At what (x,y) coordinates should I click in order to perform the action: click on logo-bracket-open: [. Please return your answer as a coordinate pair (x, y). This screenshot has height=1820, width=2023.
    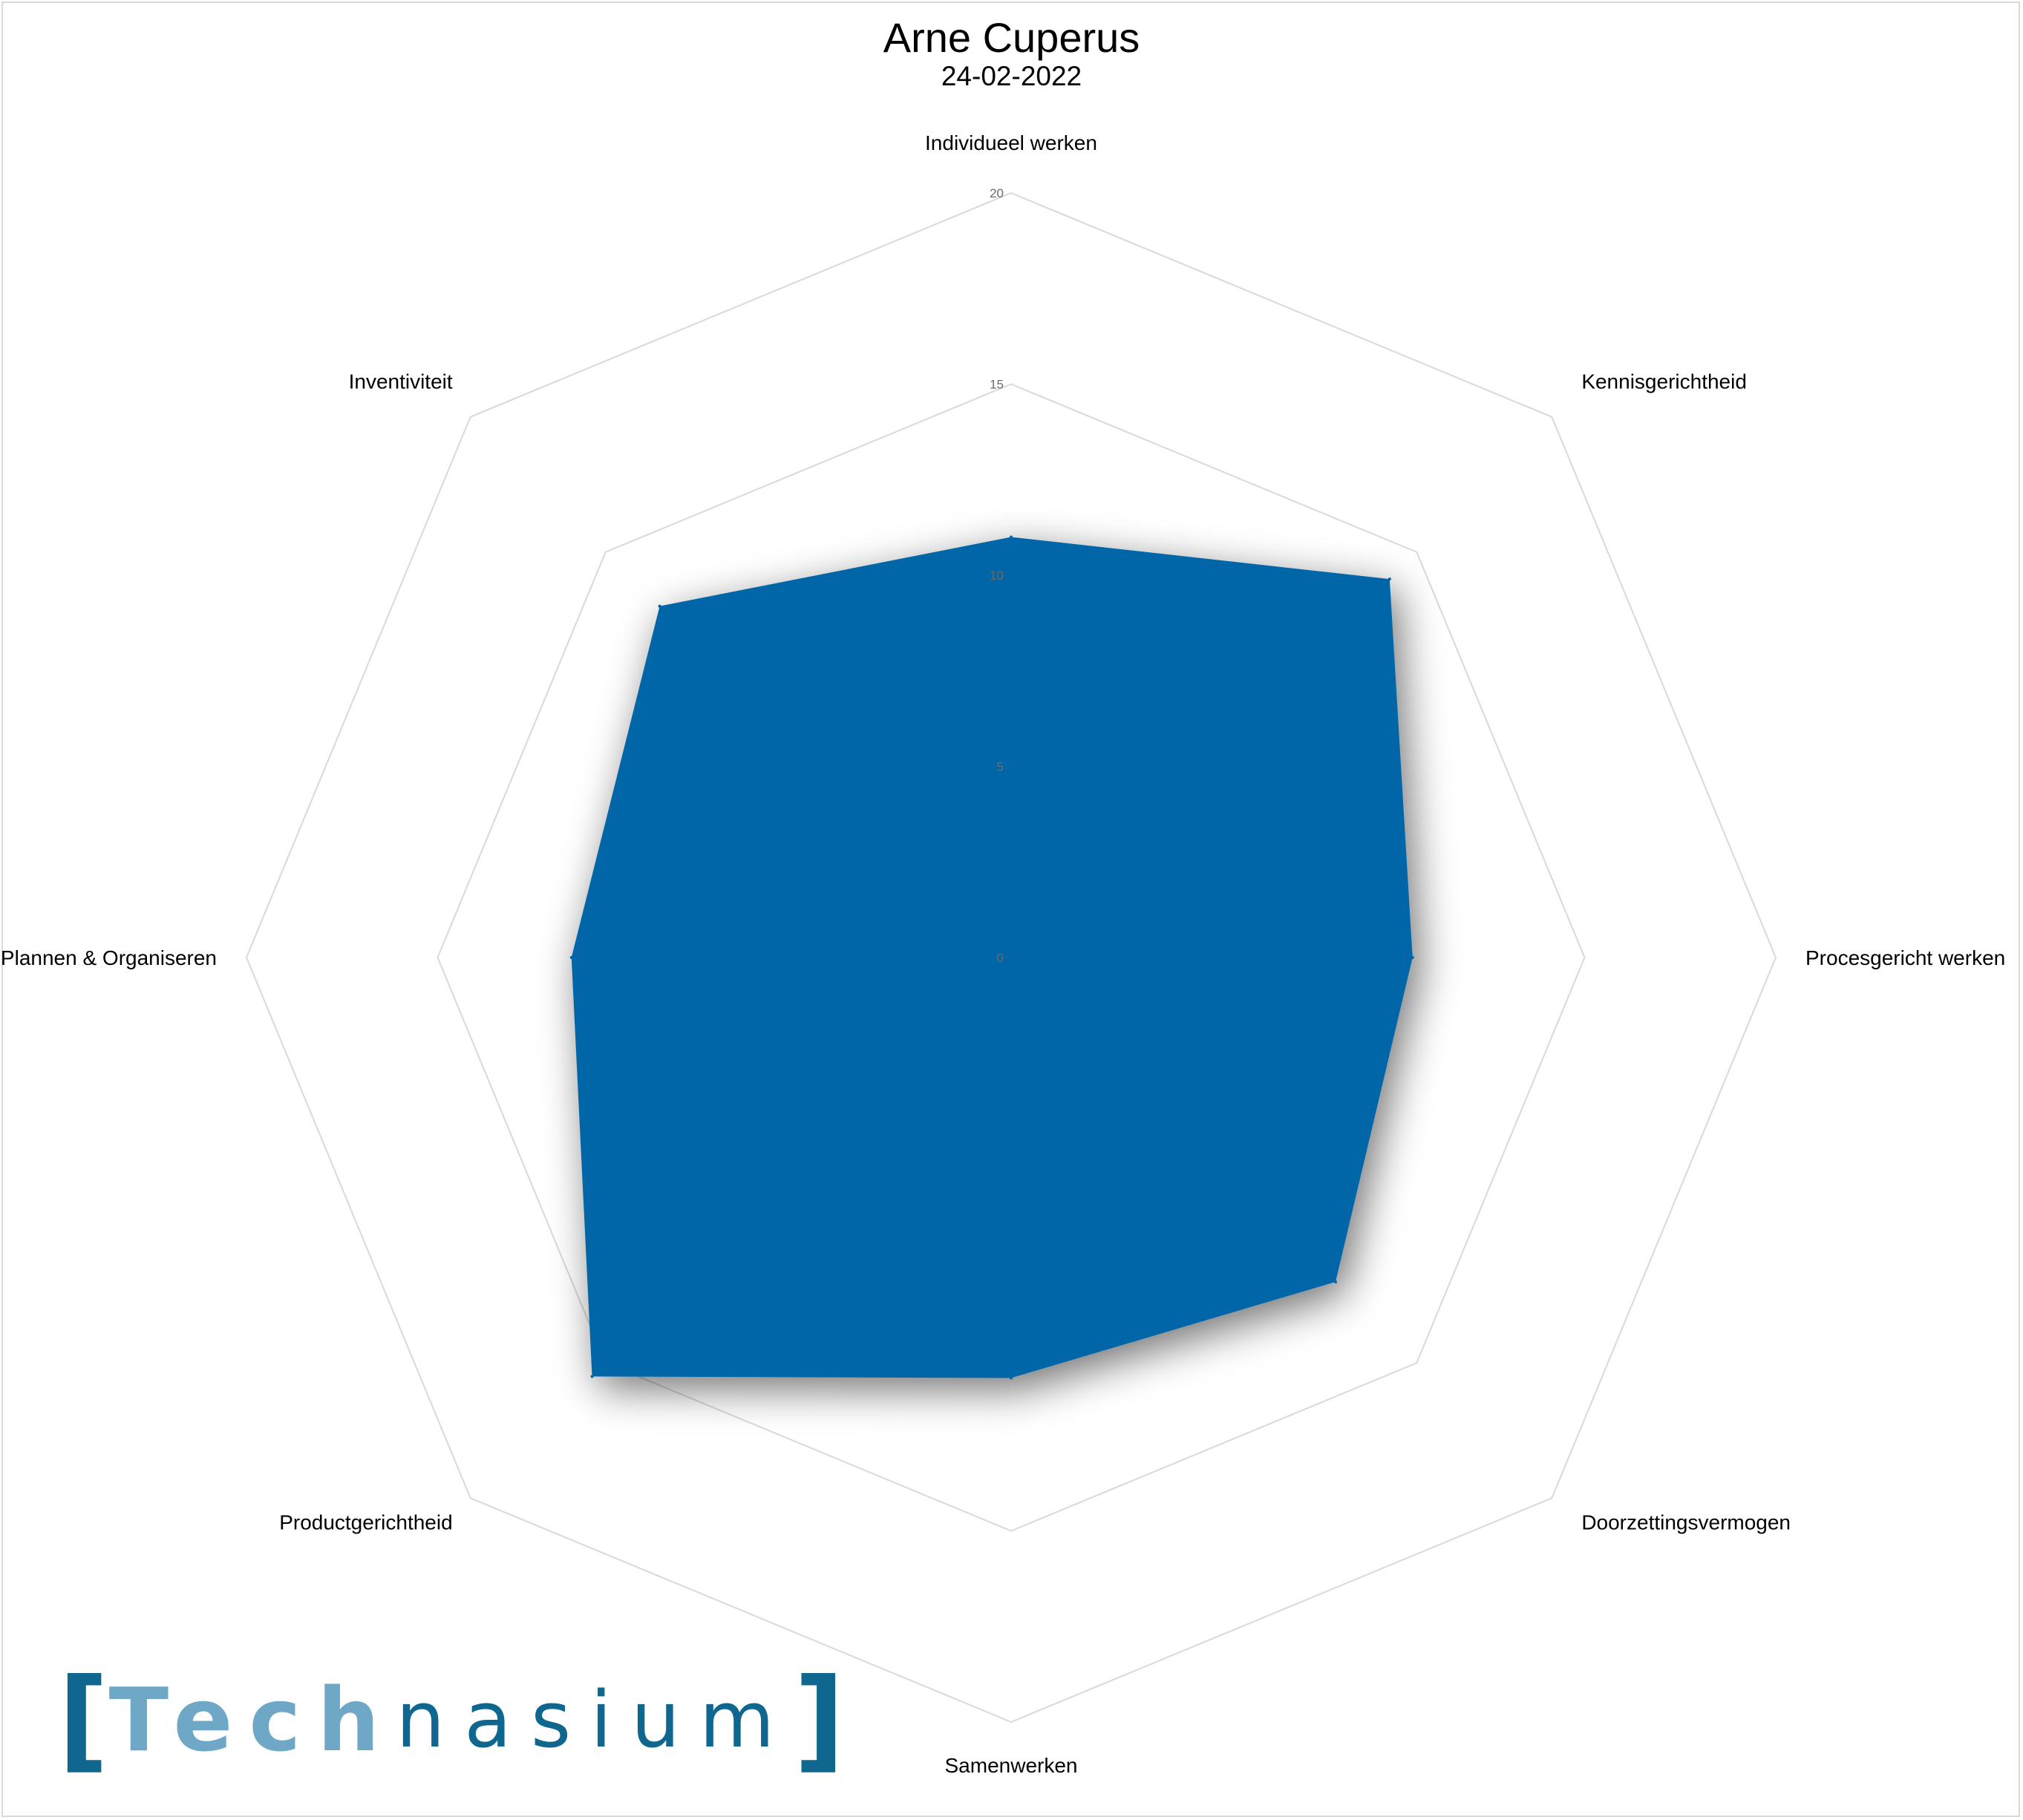
    Looking at the image, I should click on (83, 1720).